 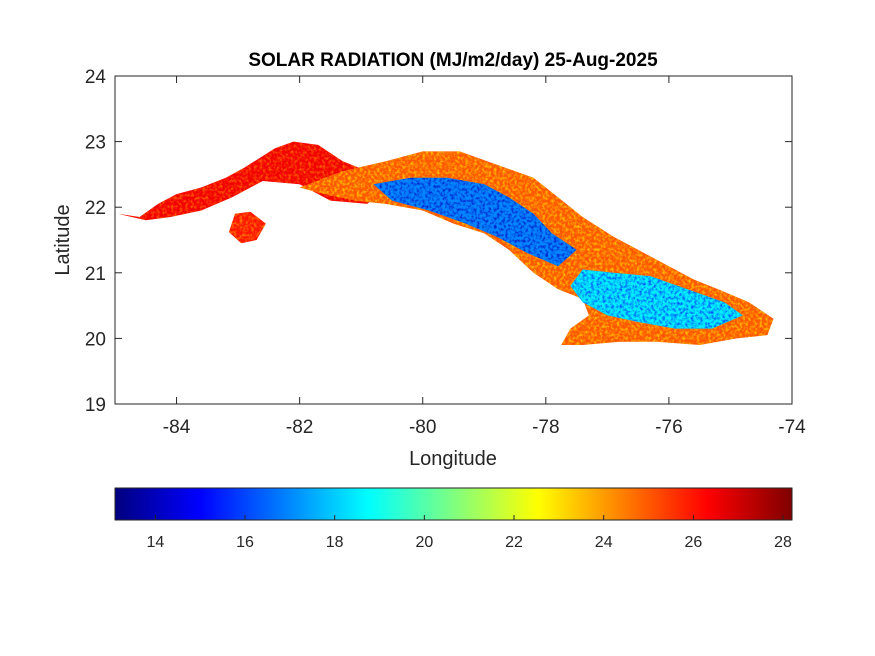 What do you see at coordinates (545, 427) in the screenshot?
I see `x-tick-label: -78` at bounding box center [545, 427].